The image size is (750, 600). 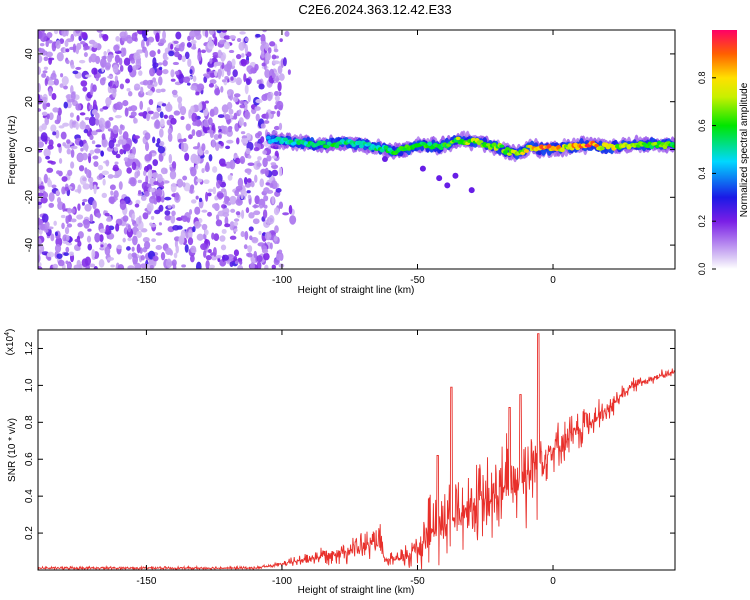 What do you see at coordinates (356, 590) in the screenshot?
I see `snr-x-axis-label: Height of straight line (km)` at bounding box center [356, 590].